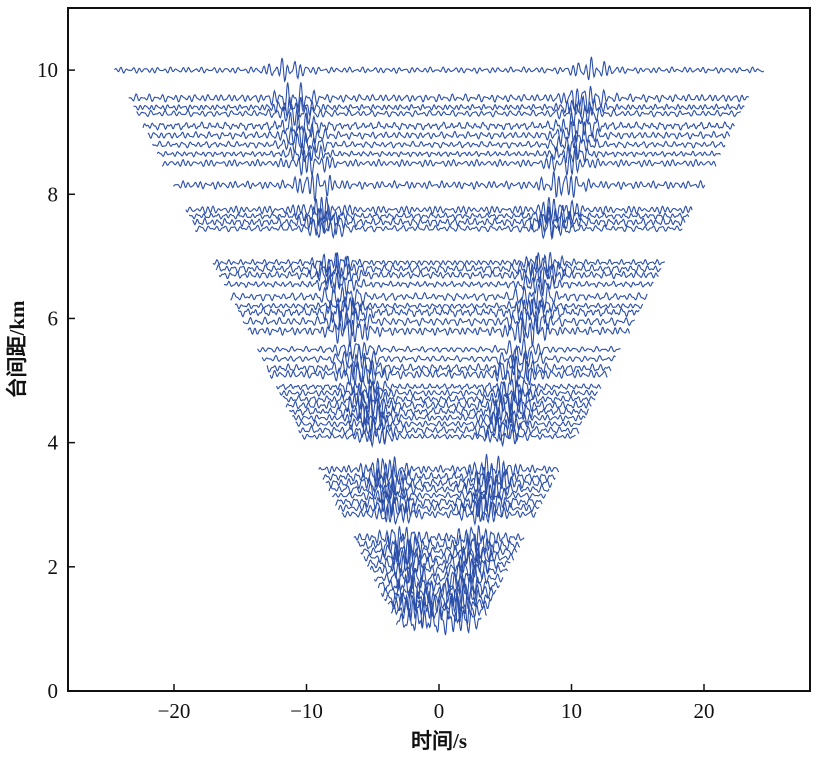 This screenshot has height=758, width=818. Describe the element at coordinates (47, 70) in the screenshot. I see `y-tick-label: 10` at that location.